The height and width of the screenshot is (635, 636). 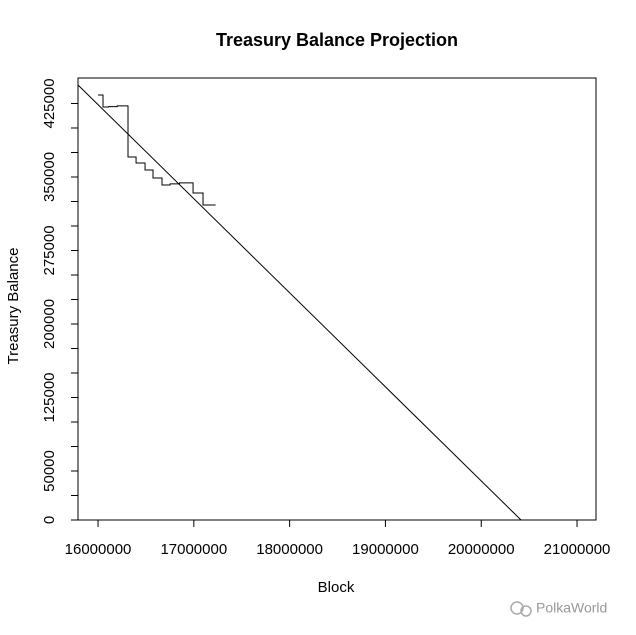 What do you see at coordinates (49, 471) in the screenshot?
I see `y-tick-label: 50000` at bounding box center [49, 471].